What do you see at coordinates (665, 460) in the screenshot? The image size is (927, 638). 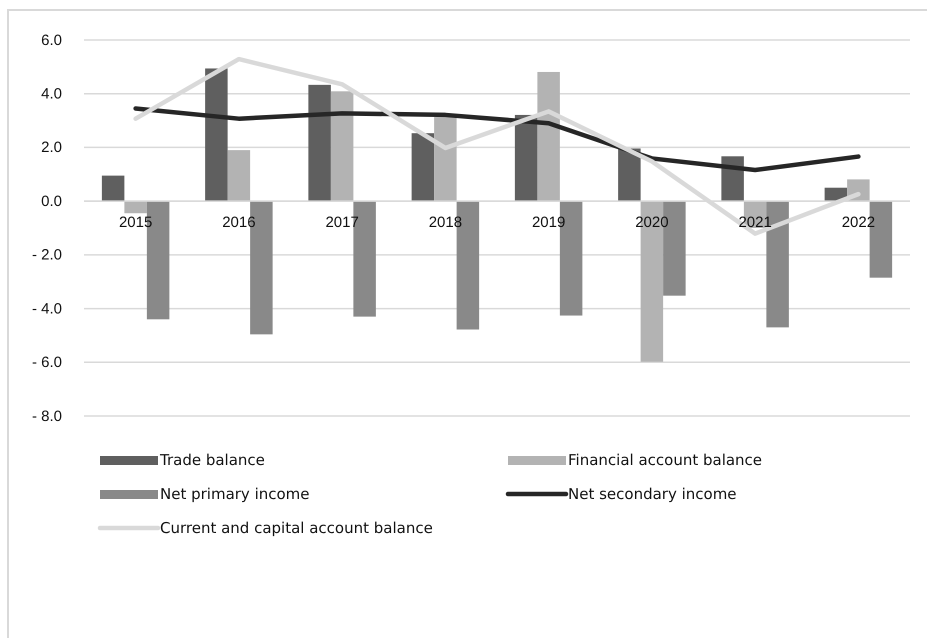 I see `legend-label: Financial account balance` at bounding box center [665, 460].